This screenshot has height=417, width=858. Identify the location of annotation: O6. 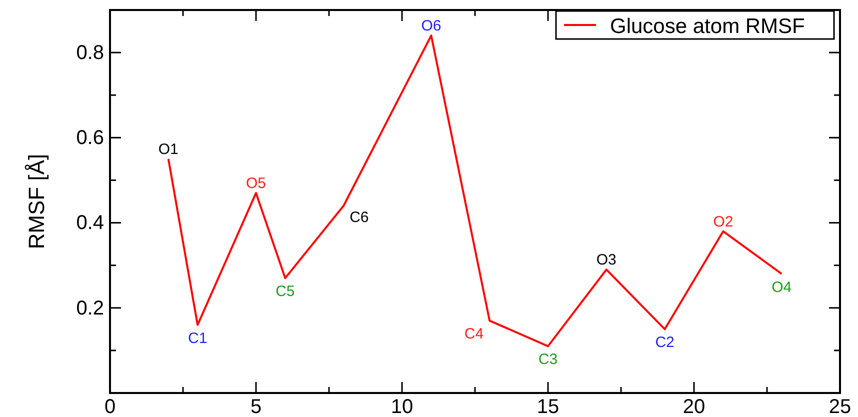
(431, 26).